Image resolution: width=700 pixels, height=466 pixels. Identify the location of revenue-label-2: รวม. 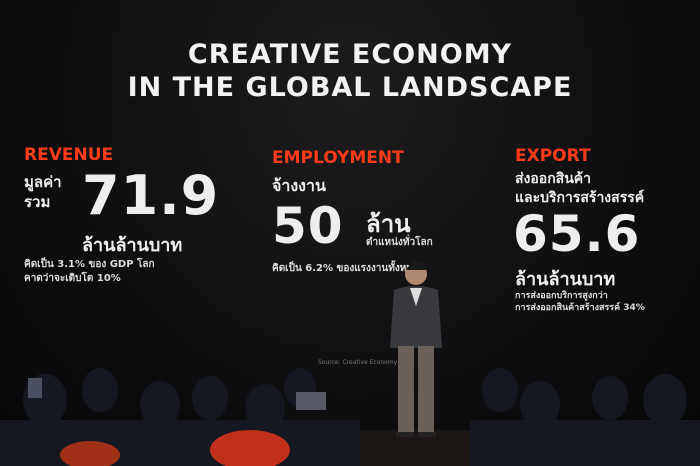
(37, 202).